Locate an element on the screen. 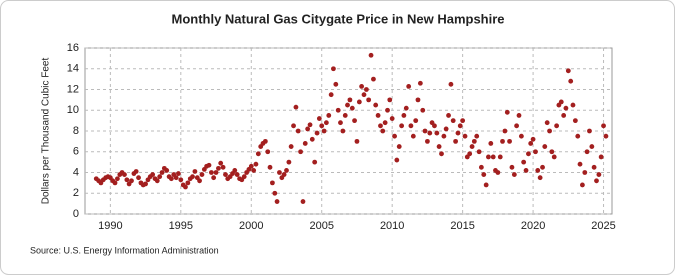  x-tick-label: 2015 is located at coordinates (462, 226).